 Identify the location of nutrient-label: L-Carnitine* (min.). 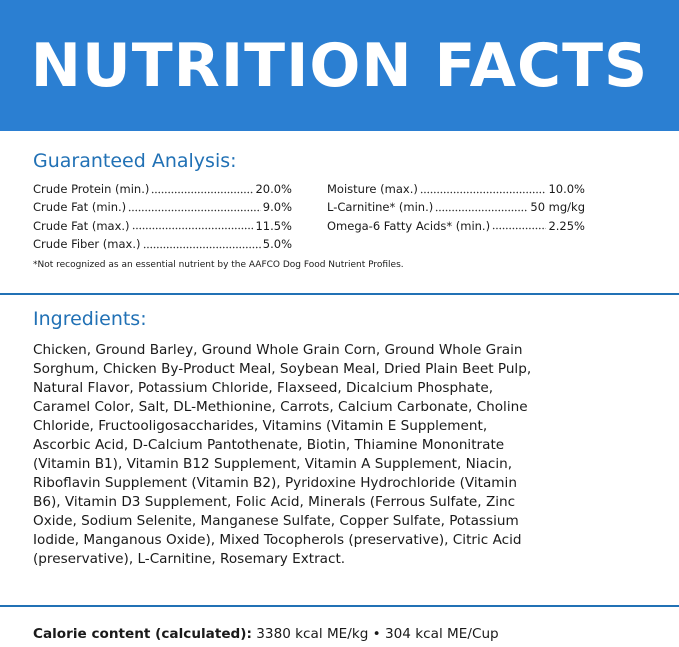
(380, 207).